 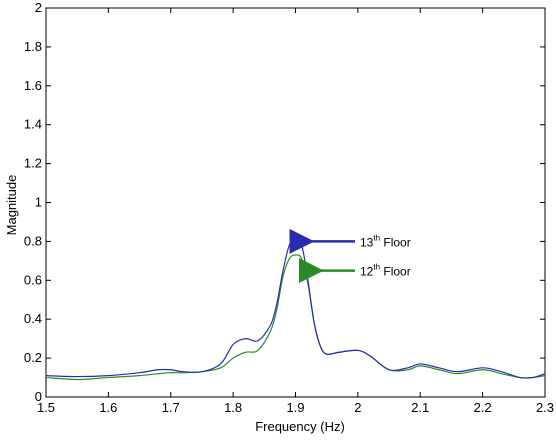 I want to click on y-axis-title: Magnitude, so click(x=11, y=205).